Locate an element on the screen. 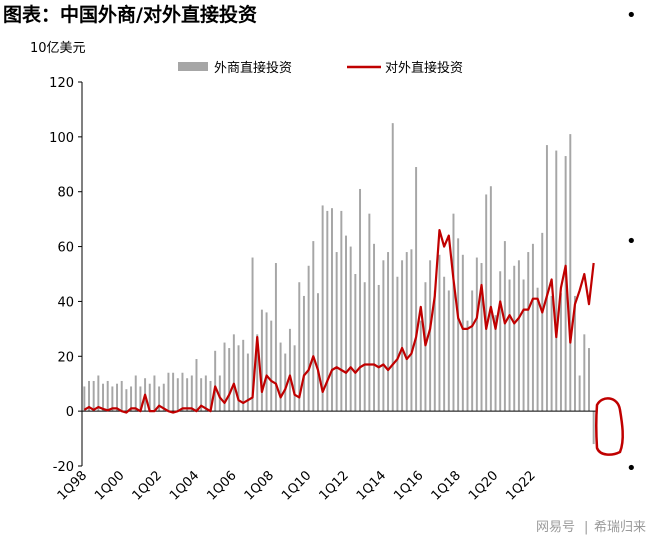  y-tick-label: 120 is located at coordinates (61, 83).